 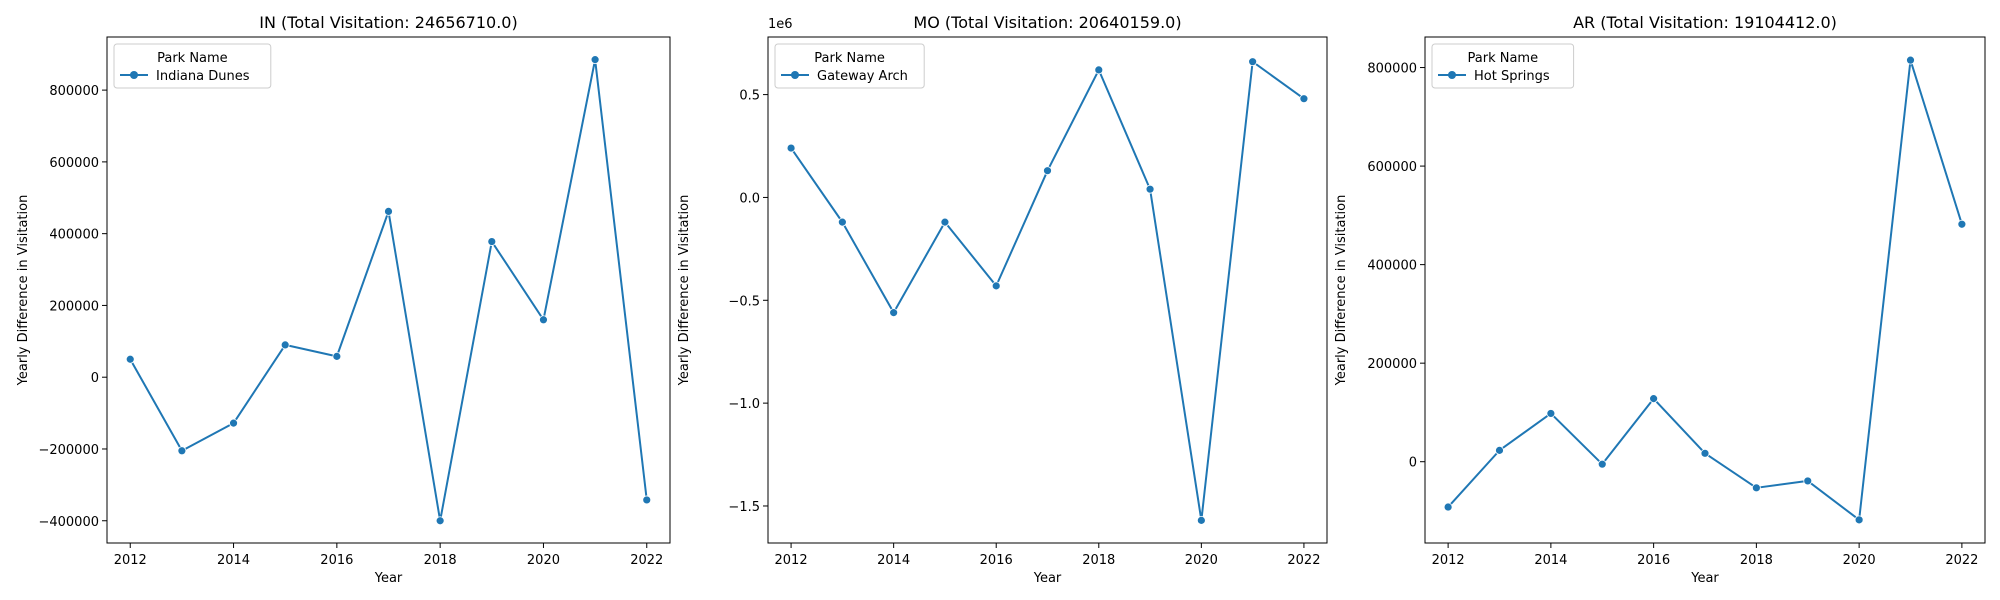 What do you see at coordinates (68, 450) in the screenshot?
I see `y-tick-label: −200000` at bounding box center [68, 450].